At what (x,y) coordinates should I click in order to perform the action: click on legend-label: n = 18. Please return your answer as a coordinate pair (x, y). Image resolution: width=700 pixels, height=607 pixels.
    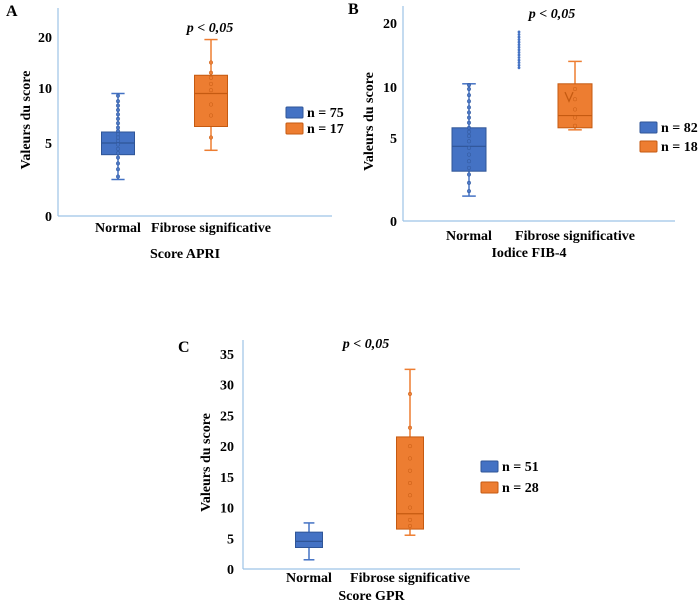
    Looking at the image, I should click on (679, 147).